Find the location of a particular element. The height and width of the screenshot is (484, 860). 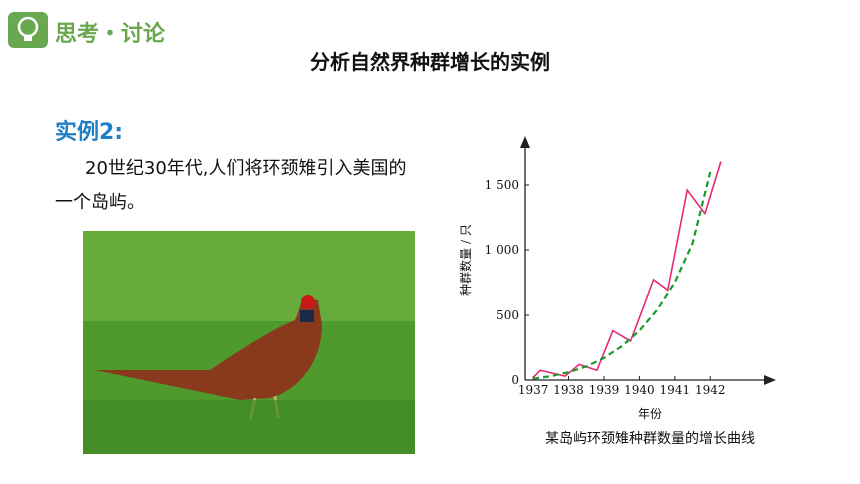

example-text: 20世纪30年代,人们将环颈雉引入美国的一个岛屿。 is located at coordinates (231, 185).